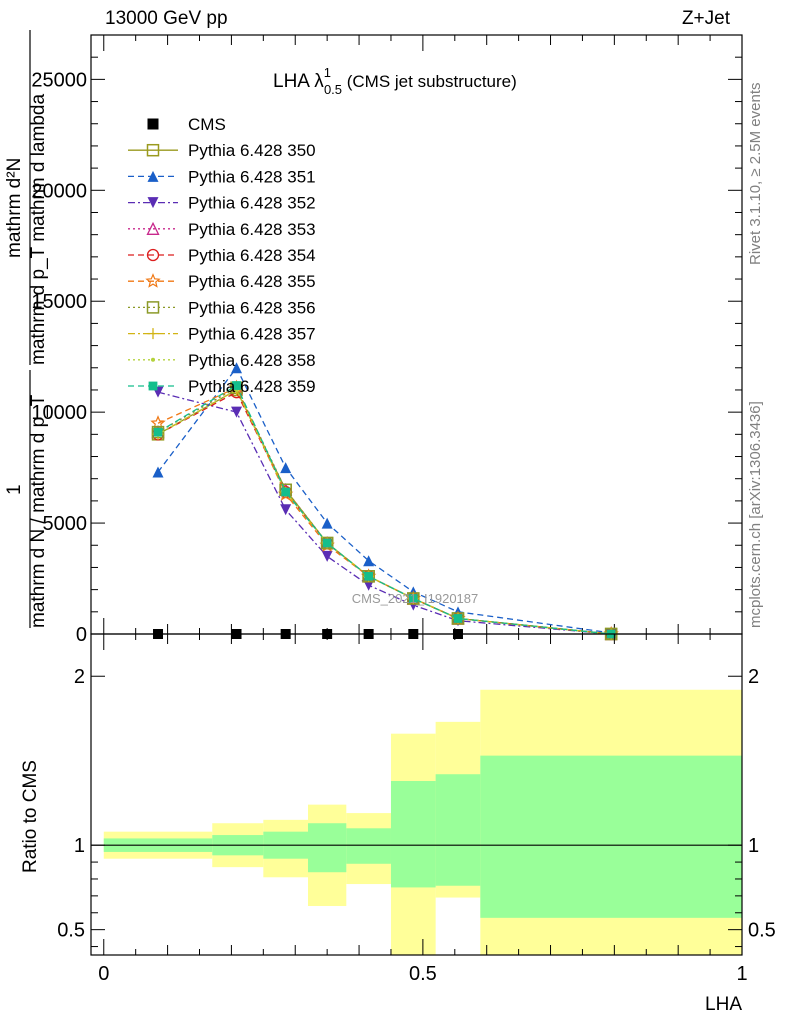 The width and height of the screenshot is (786, 1024). What do you see at coordinates (252, 334) in the screenshot?
I see `legend-label: Pythia 6.428 357` at bounding box center [252, 334].